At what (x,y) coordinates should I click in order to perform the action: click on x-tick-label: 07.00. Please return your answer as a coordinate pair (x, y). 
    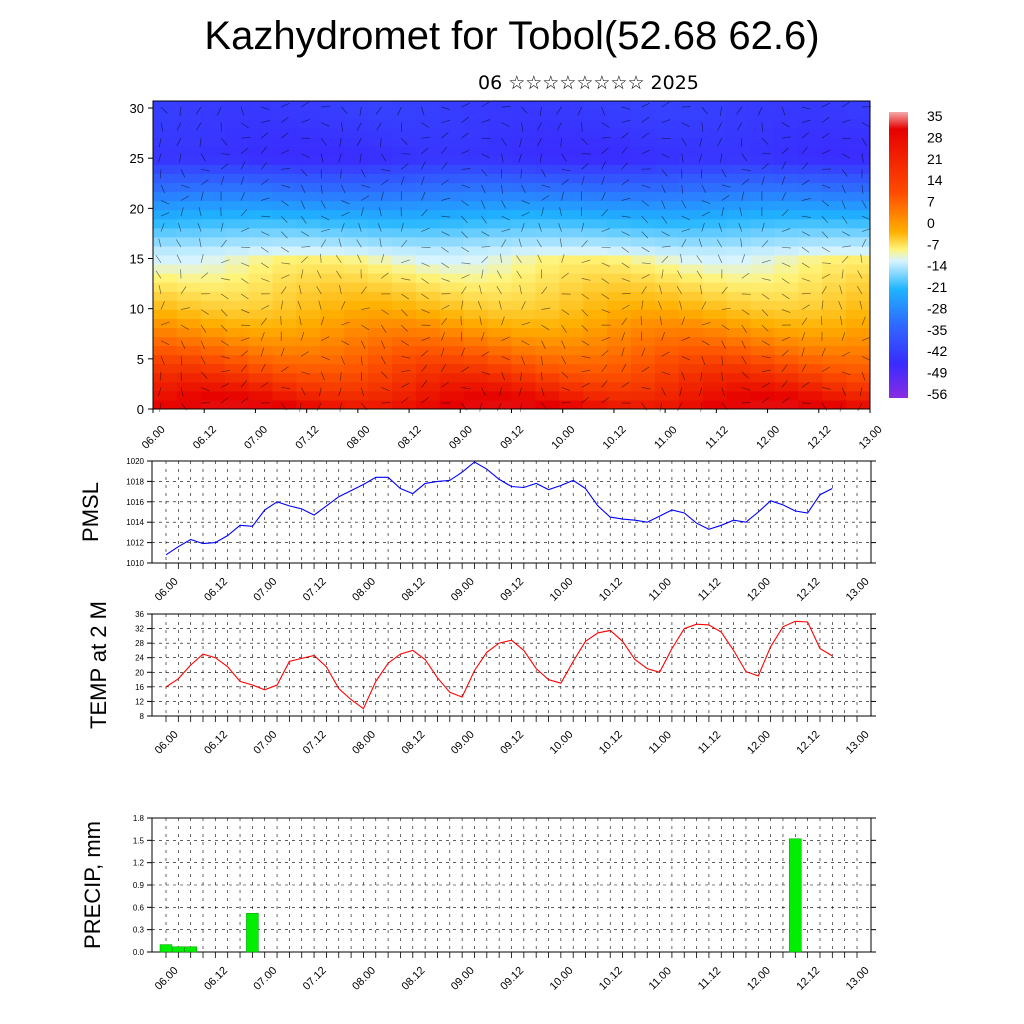
    Looking at the image, I should click on (265, 743).